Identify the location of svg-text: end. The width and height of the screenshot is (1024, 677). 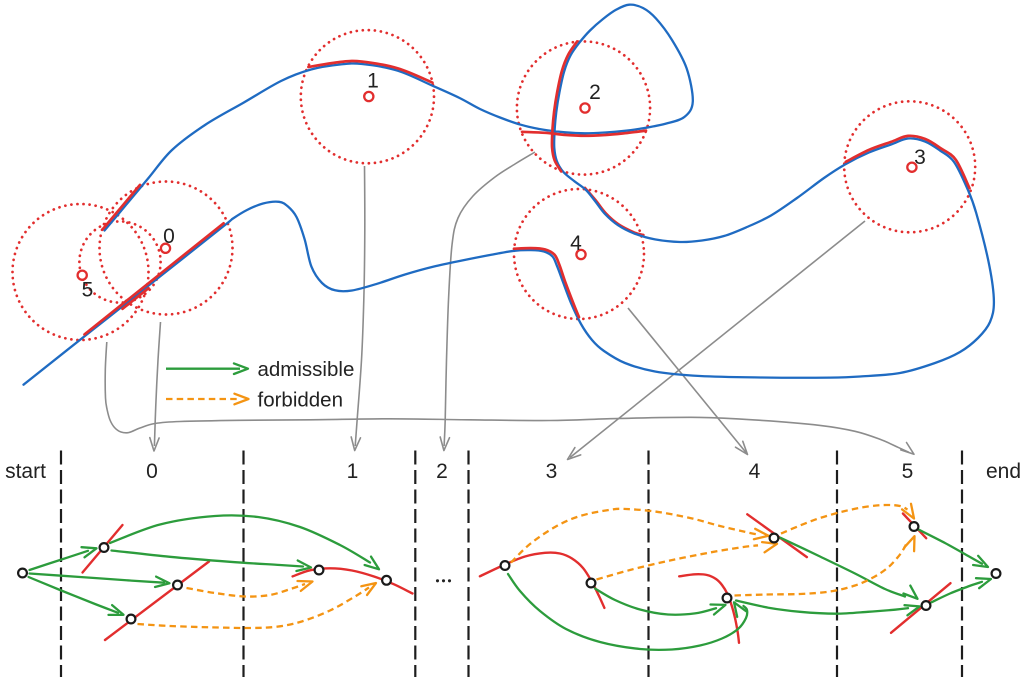
(1003, 471).